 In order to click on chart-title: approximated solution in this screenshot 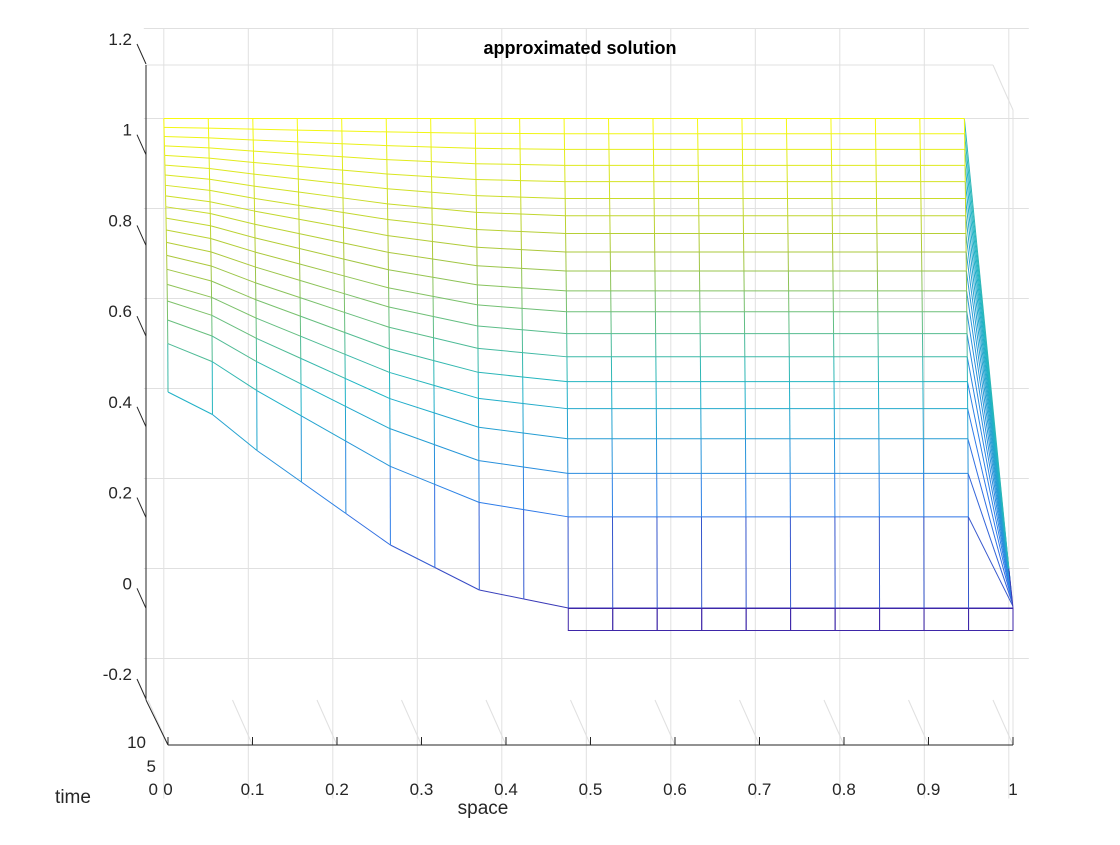, I will do `click(579, 48)`.